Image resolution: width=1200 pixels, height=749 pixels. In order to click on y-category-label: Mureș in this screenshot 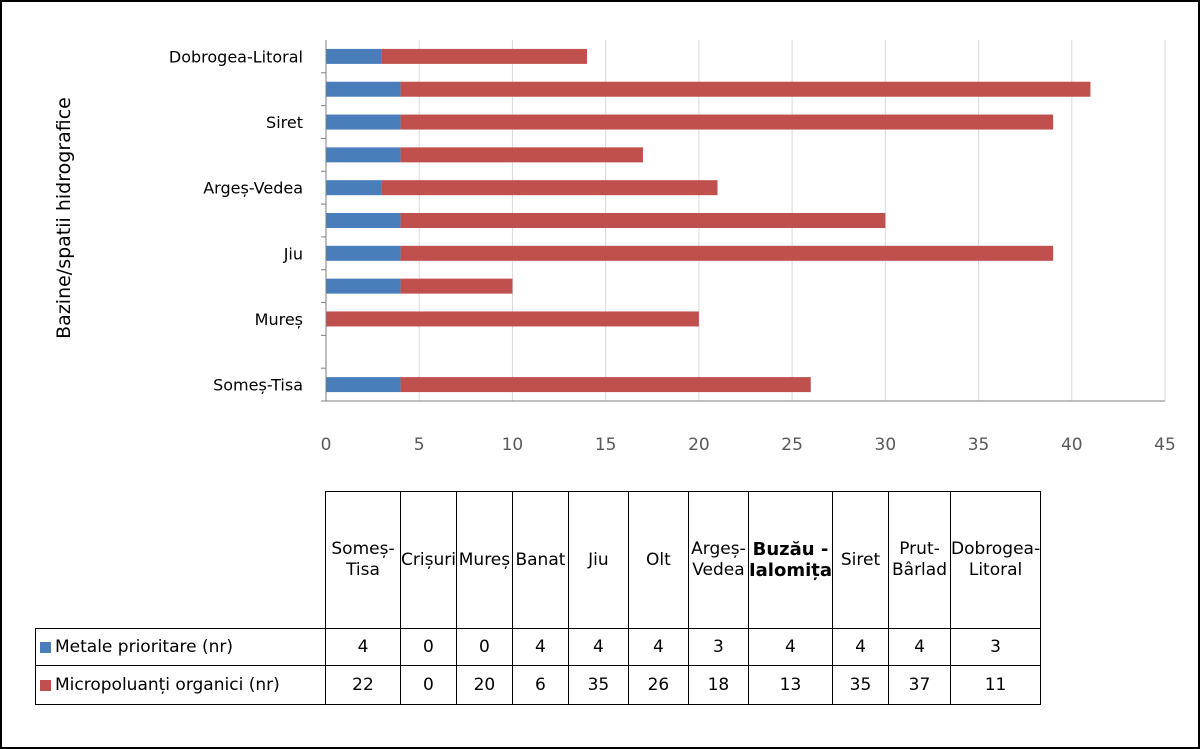, I will do `click(279, 319)`.